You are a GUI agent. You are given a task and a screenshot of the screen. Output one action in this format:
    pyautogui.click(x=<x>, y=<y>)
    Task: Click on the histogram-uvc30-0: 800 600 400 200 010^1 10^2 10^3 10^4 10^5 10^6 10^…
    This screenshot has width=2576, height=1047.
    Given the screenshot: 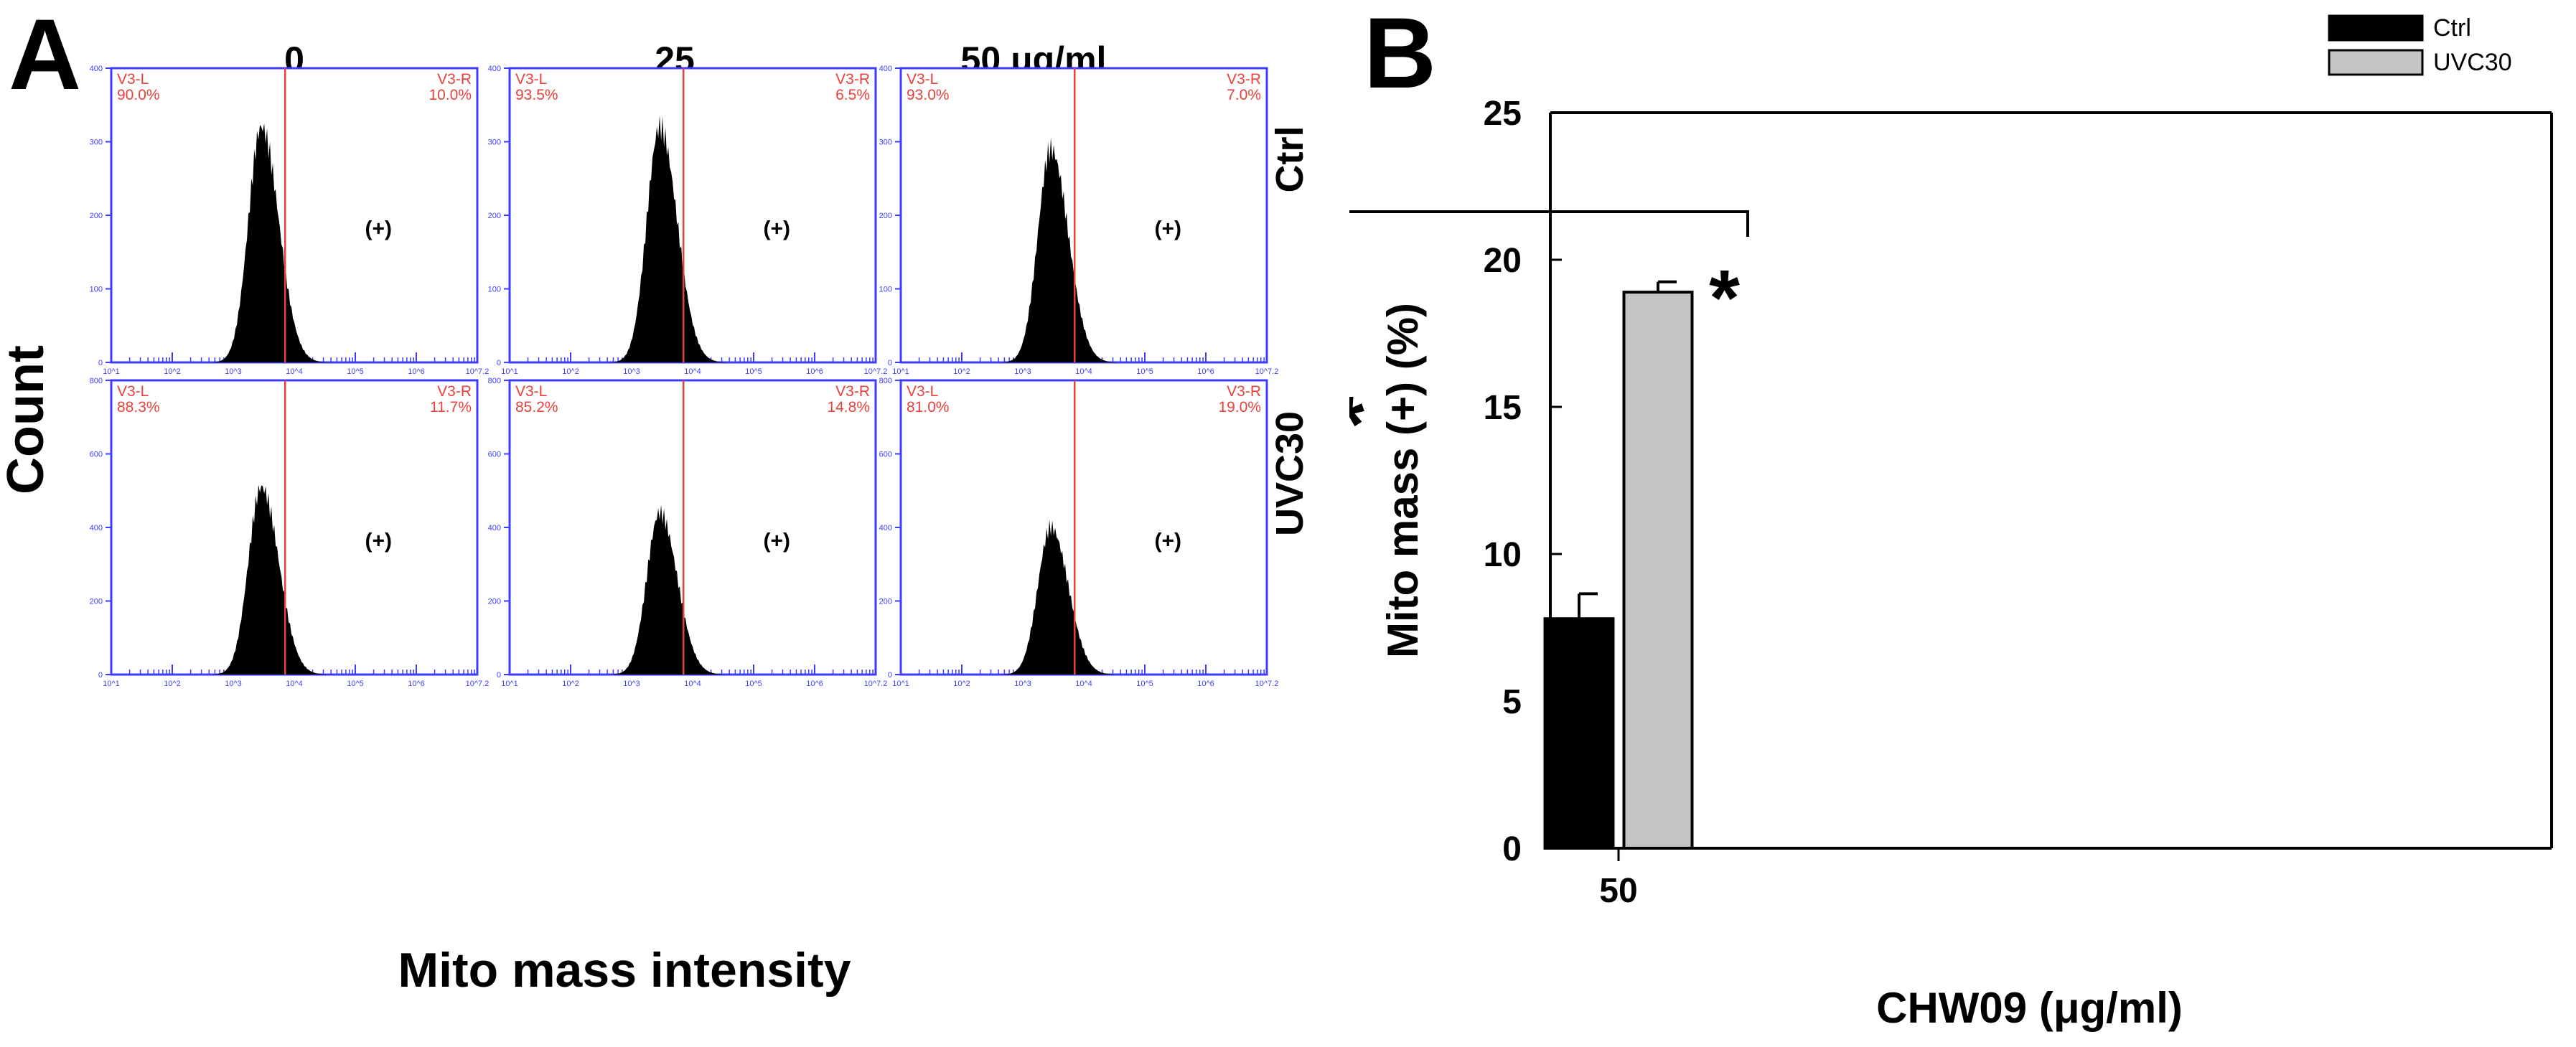 What is the action you would take?
    pyautogui.click(x=290, y=532)
    